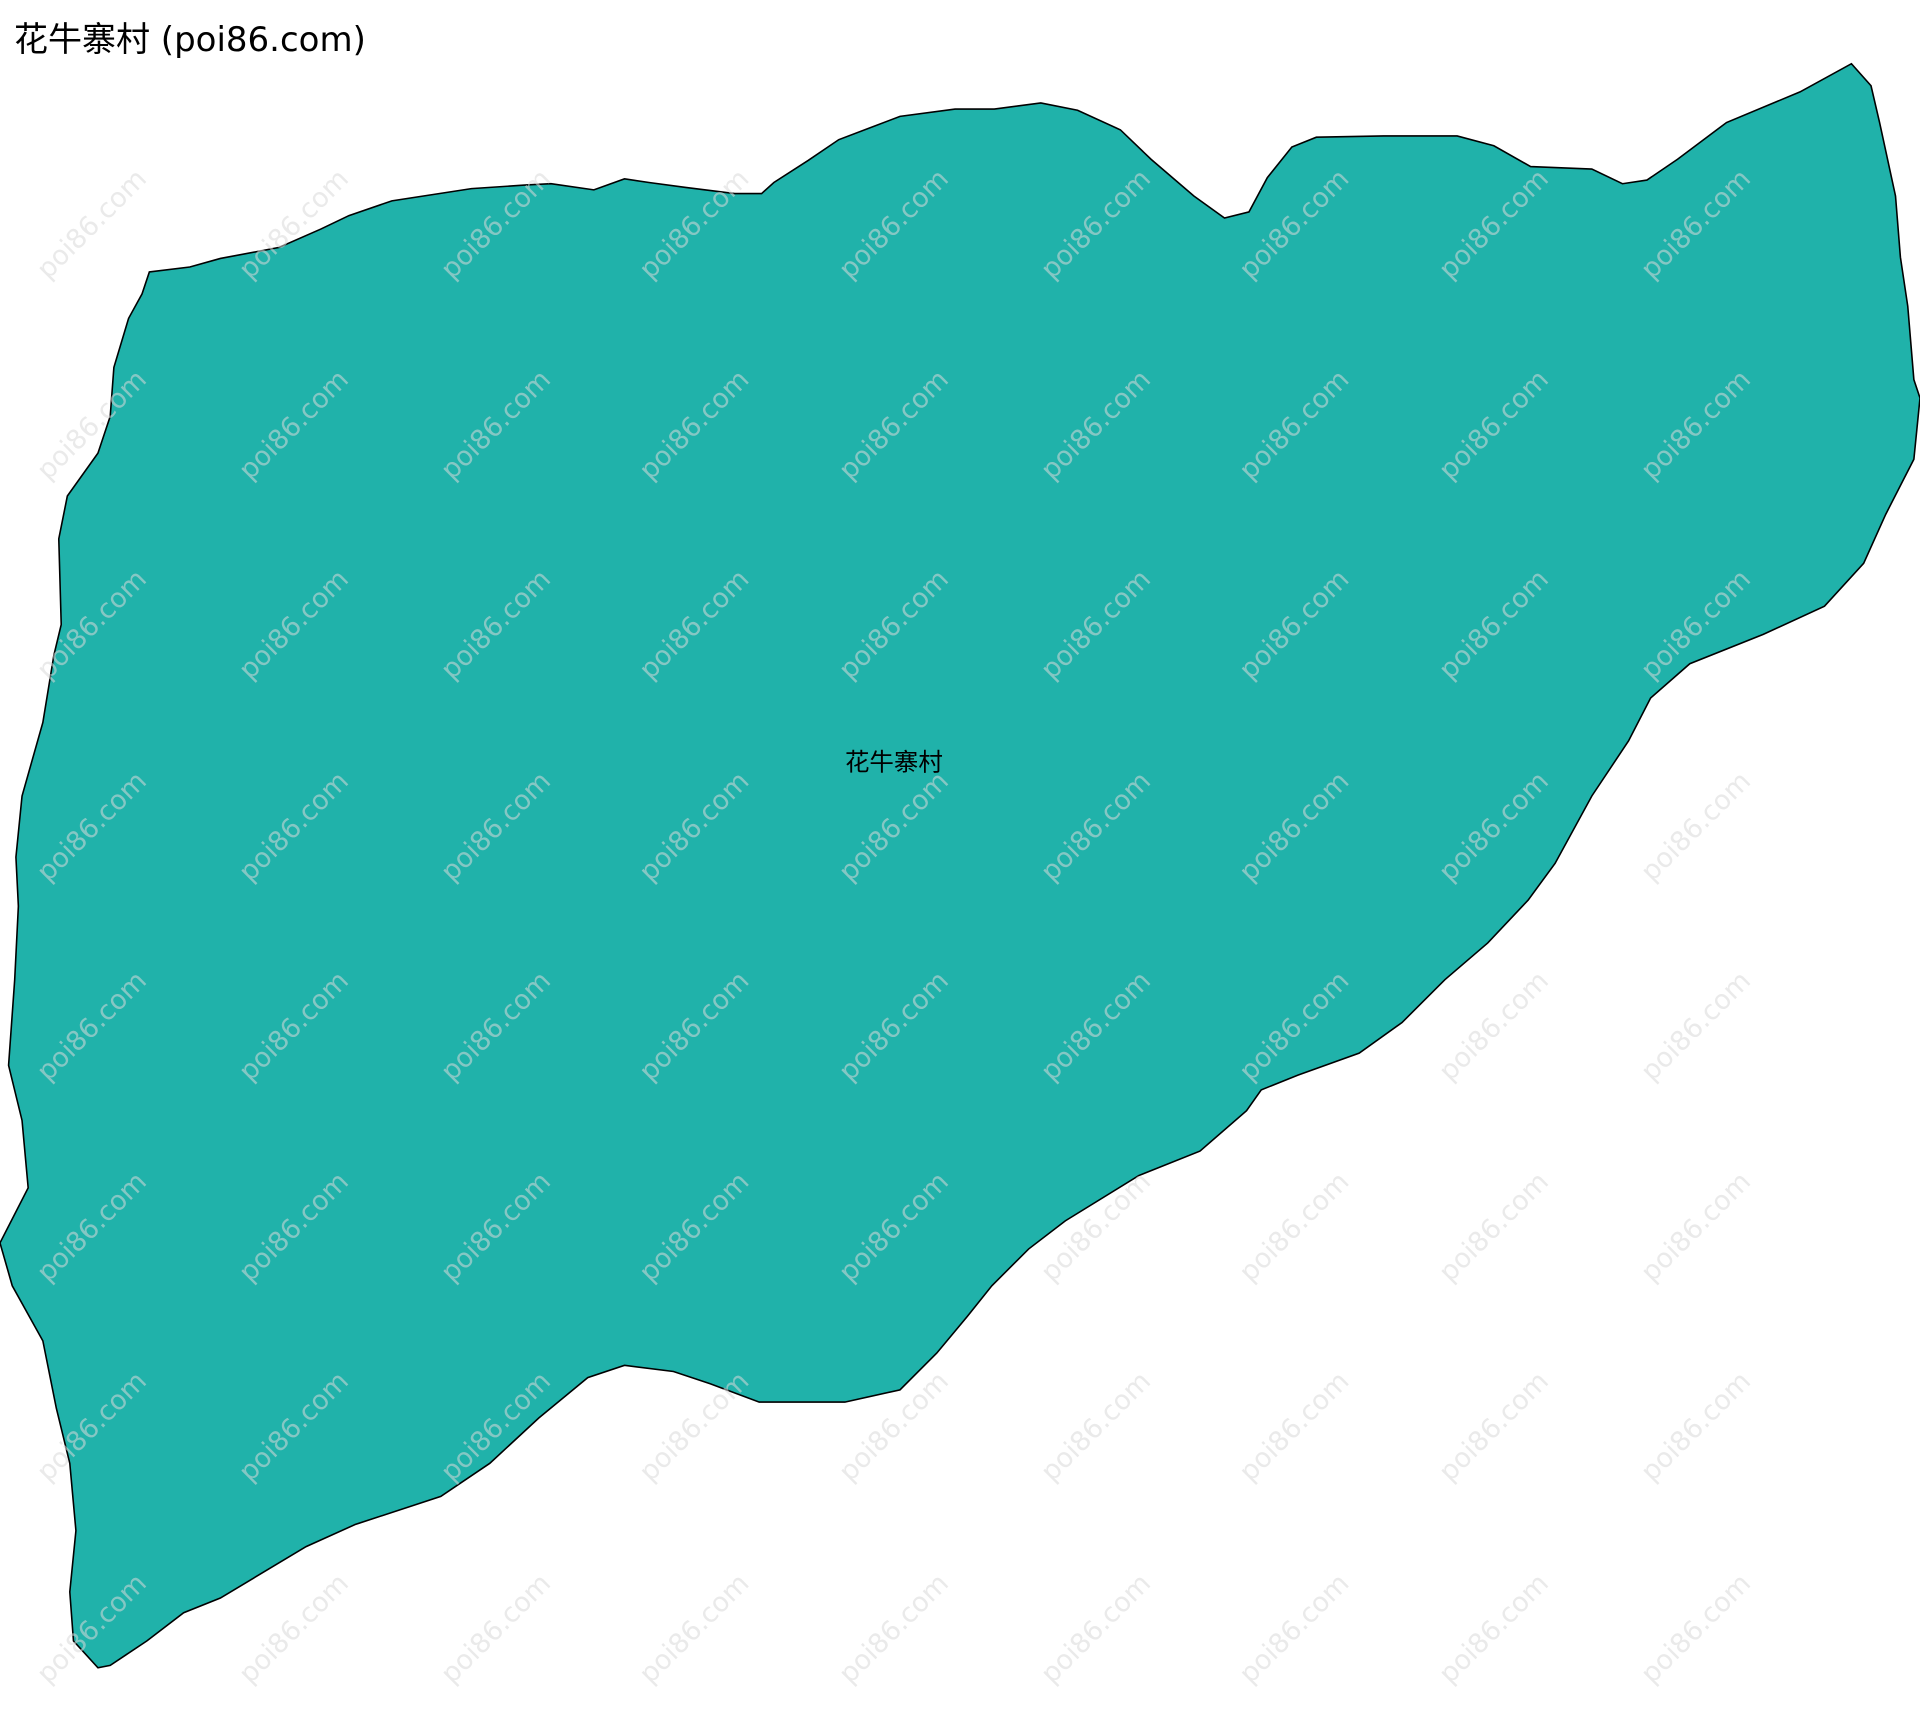 The width and height of the screenshot is (1920, 1734). I want to click on map-title: 花牛寨村 (poi86.com), so click(190, 40).